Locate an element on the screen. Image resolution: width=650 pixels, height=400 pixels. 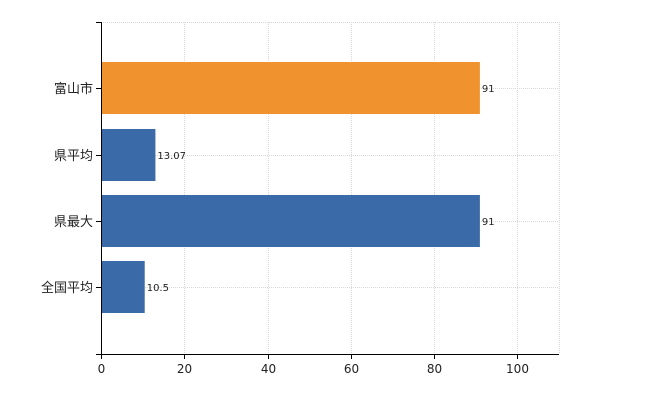
data-label-3: 10.5 is located at coordinates (158, 288).